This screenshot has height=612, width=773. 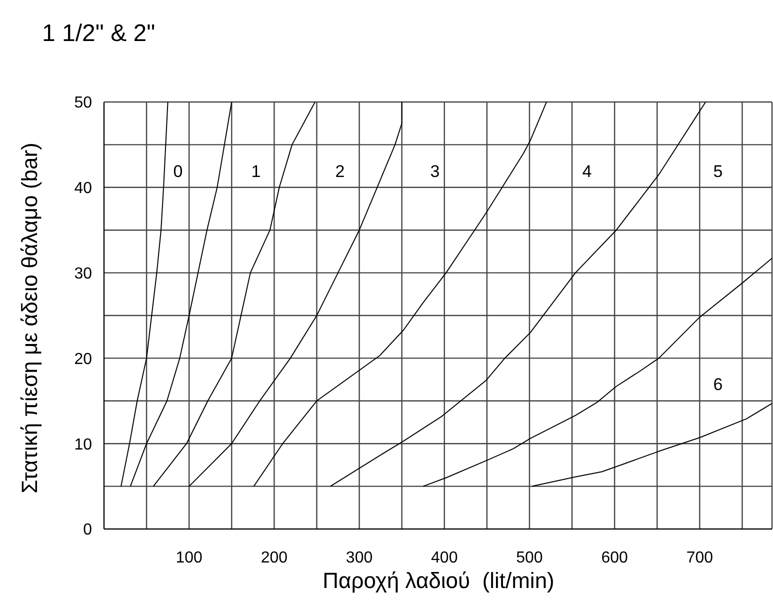 I want to click on y-axis-title: Στατική πίεση με άδειο θάλαμο (bar), so click(x=30, y=318).